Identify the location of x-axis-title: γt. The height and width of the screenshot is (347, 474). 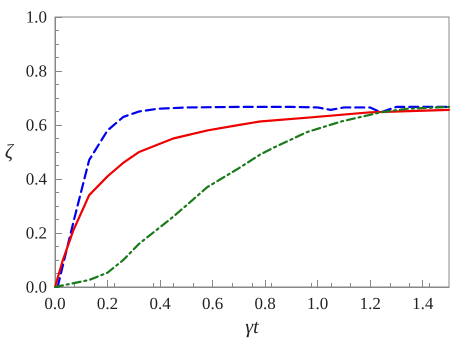
(252, 327).